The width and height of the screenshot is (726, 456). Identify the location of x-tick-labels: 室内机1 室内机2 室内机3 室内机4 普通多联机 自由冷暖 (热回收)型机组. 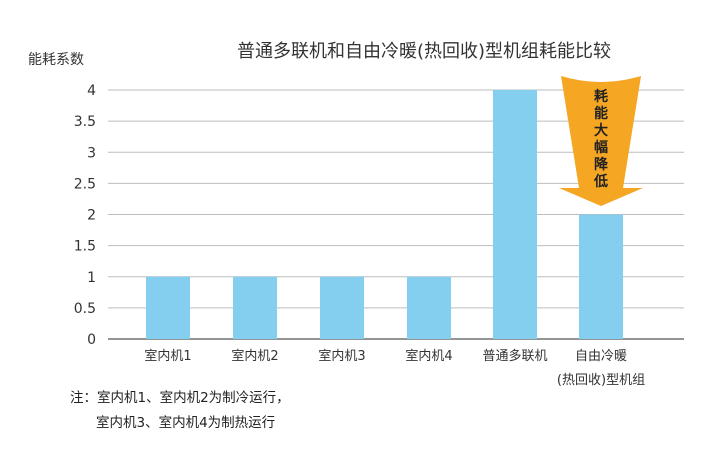
(394, 368).